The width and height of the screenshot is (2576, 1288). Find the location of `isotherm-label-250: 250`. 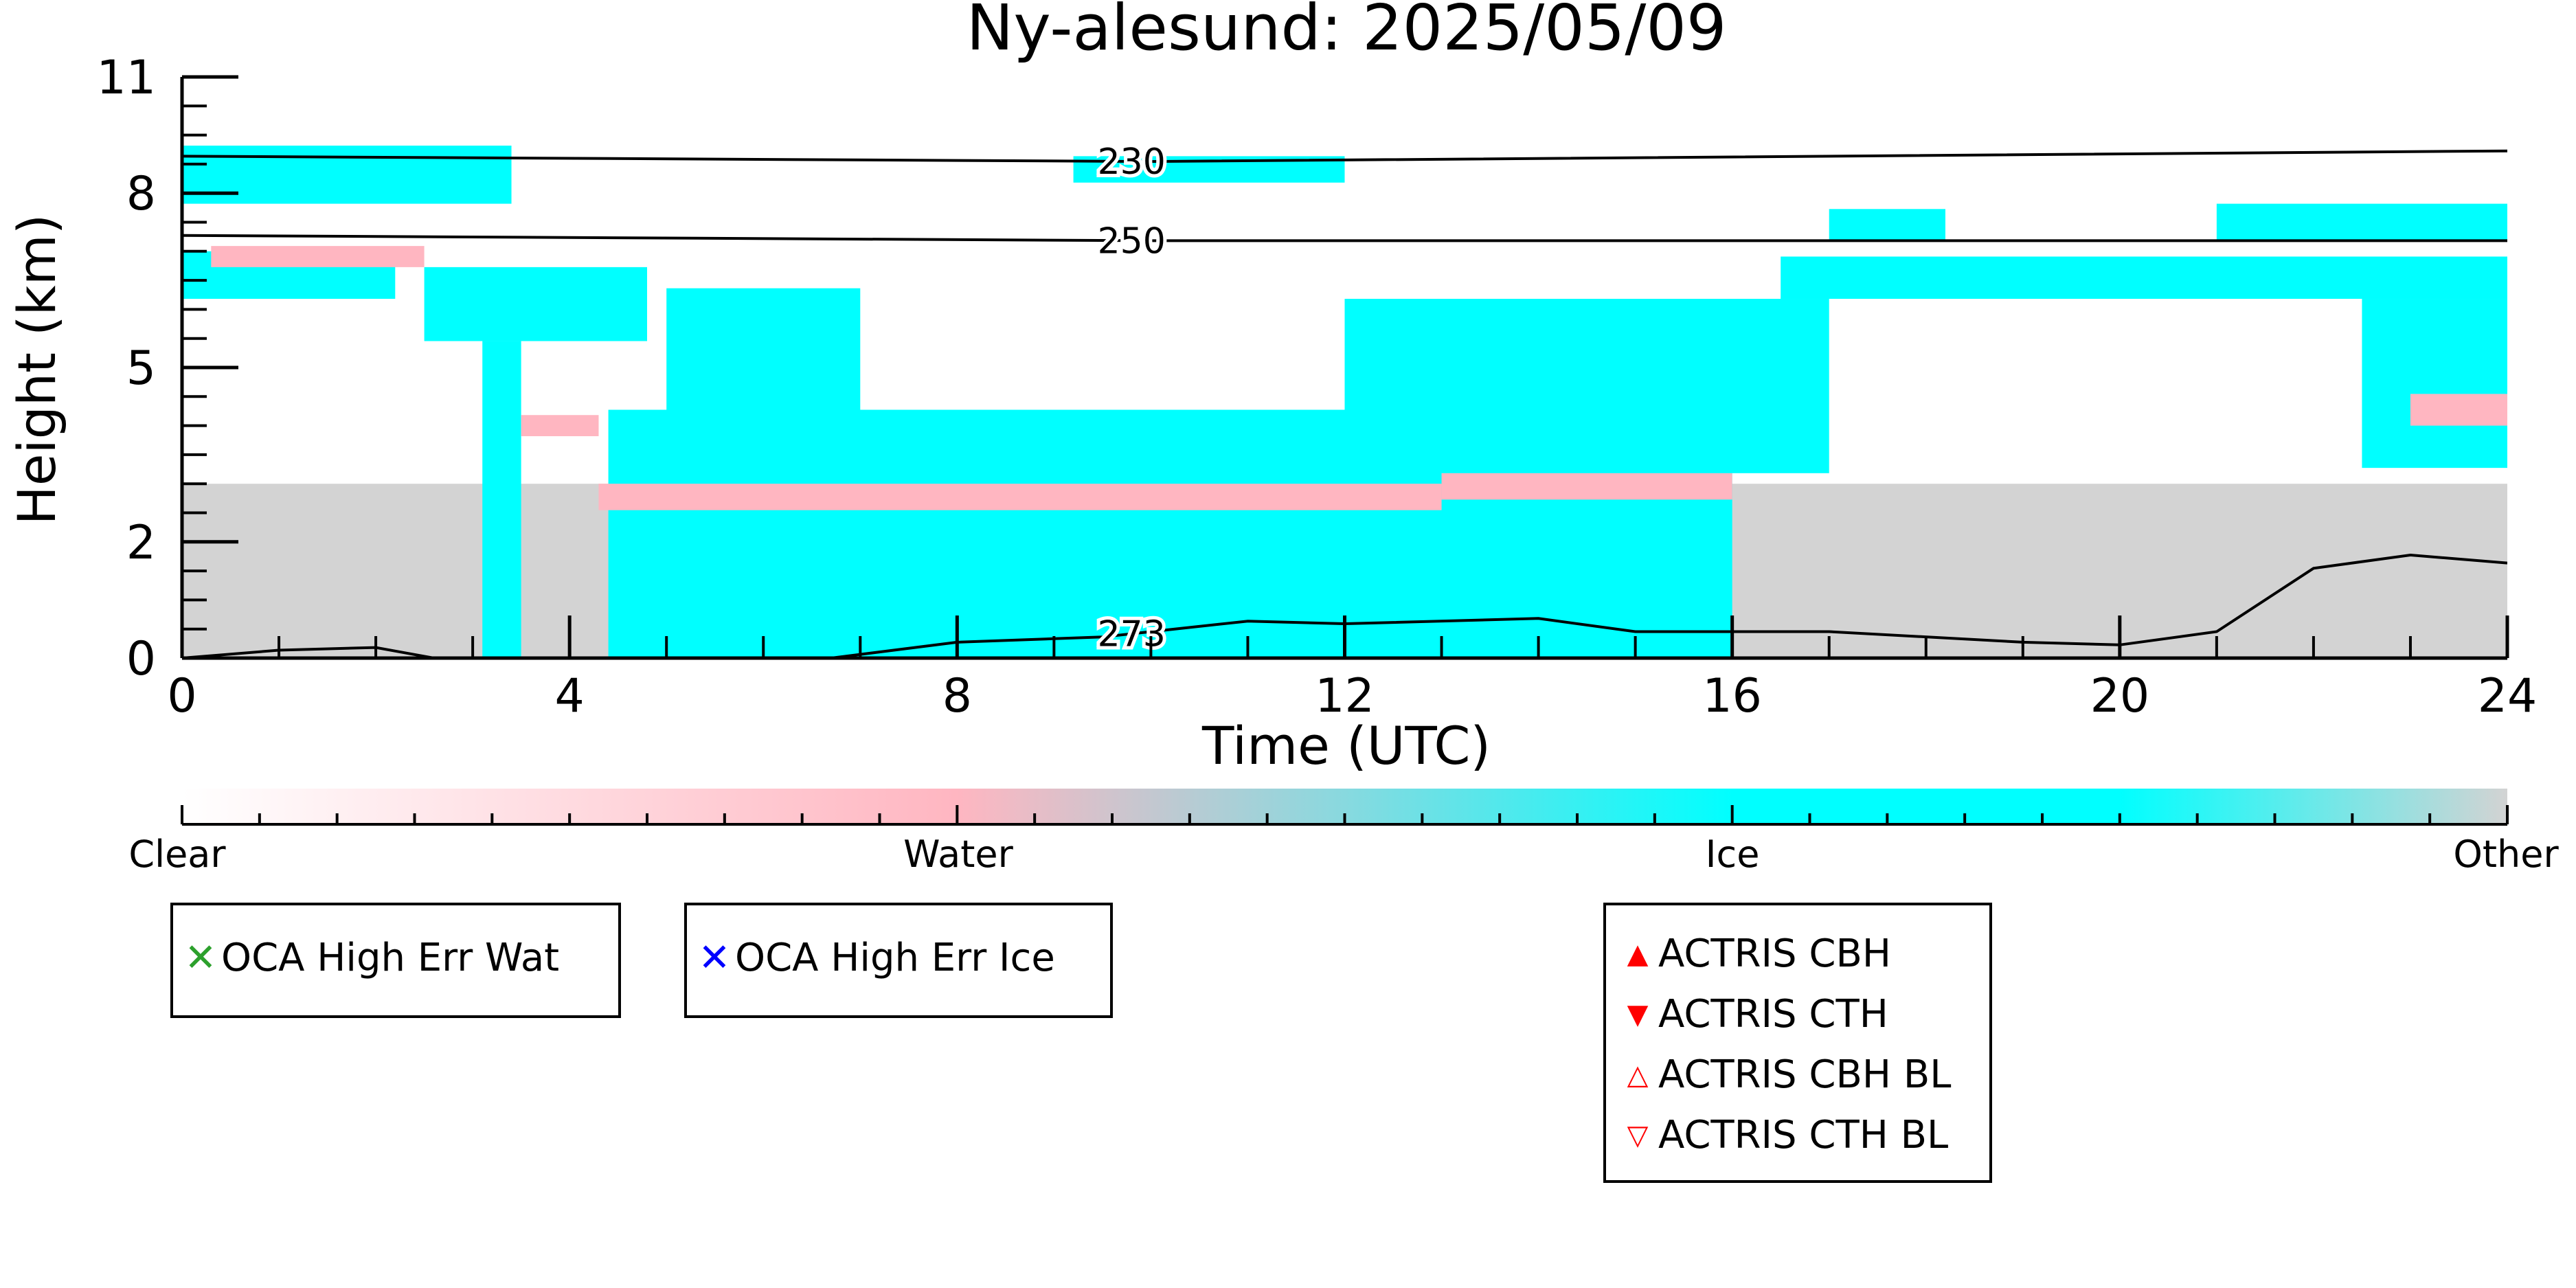

isotherm-label-250: 250 is located at coordinates (1132, 241).